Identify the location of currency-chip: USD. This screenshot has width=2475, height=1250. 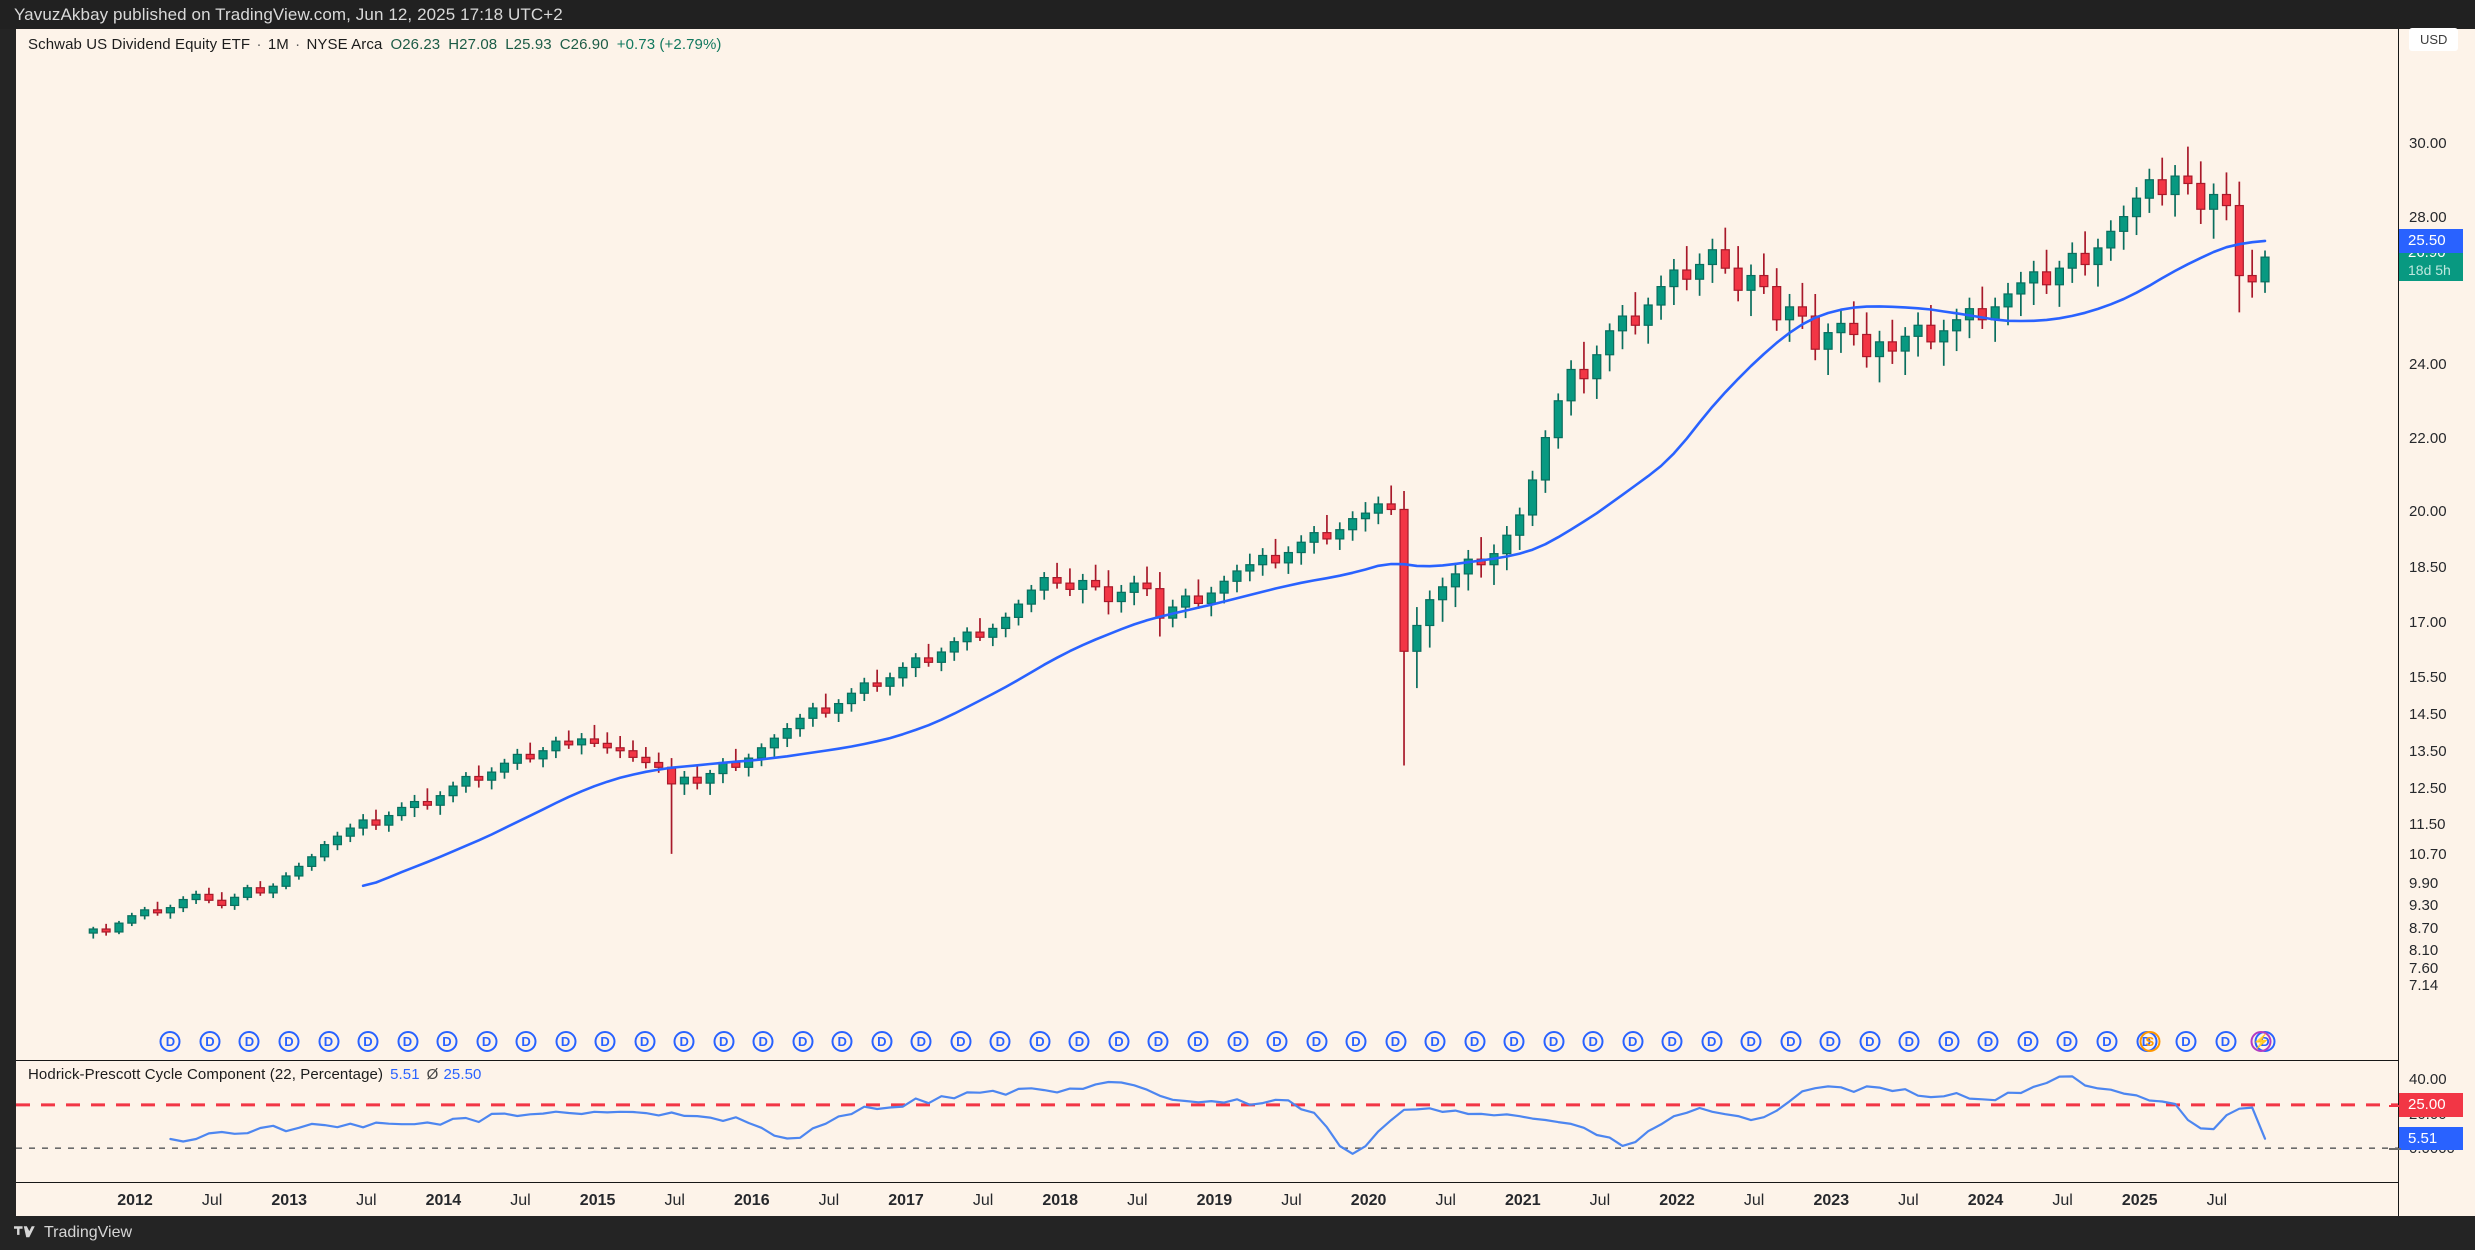
(2434, 39).